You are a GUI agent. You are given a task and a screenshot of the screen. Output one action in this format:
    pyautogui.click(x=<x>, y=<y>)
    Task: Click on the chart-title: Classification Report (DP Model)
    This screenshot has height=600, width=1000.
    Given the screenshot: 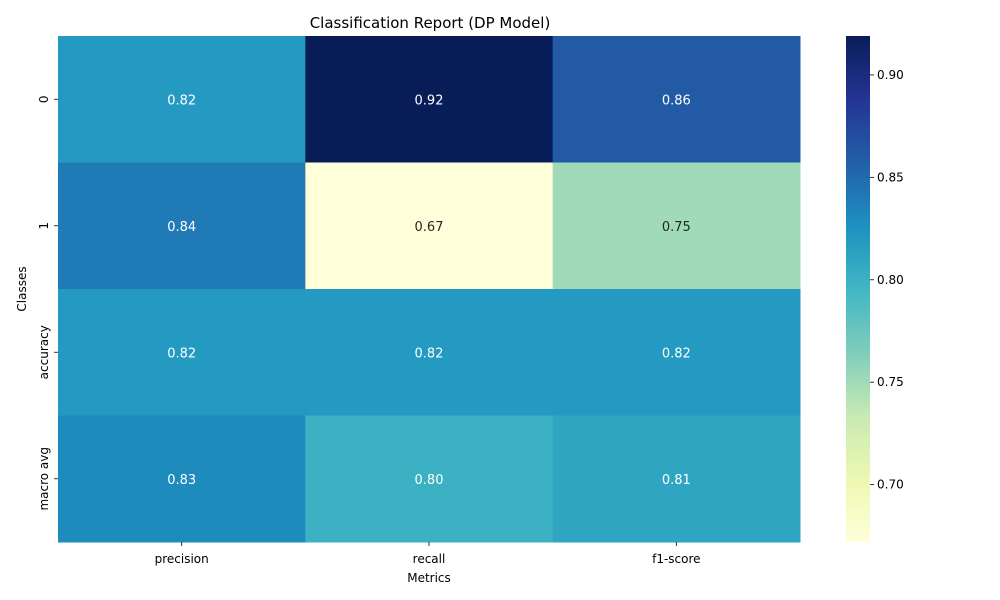 What is the action you would take?
    pyautogui.click(x=430, y=23)
    